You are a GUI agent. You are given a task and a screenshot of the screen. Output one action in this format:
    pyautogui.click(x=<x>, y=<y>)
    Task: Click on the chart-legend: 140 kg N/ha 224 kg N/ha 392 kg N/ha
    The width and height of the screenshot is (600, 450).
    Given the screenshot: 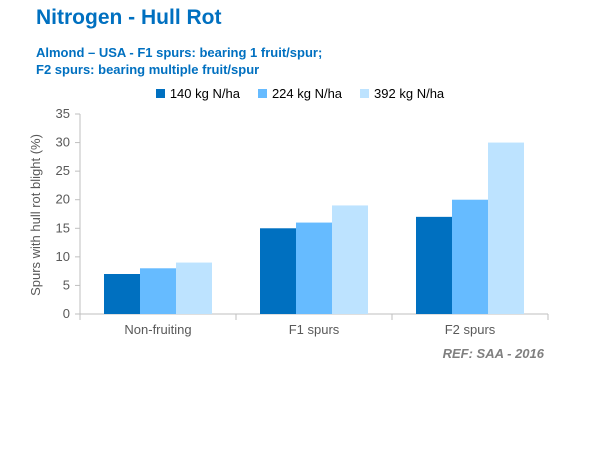 What is the action you would take?
    pyautogui.click(x=300, y=93)
    